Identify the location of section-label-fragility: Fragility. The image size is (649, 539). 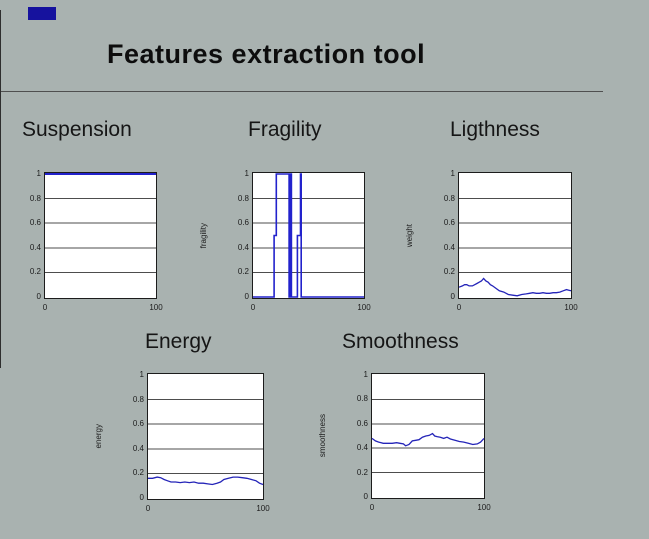
(285, 129).